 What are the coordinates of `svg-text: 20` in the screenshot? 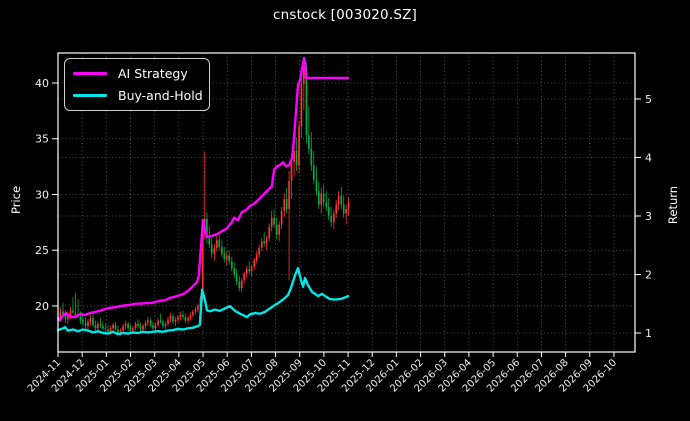 It's located at (42, 306).